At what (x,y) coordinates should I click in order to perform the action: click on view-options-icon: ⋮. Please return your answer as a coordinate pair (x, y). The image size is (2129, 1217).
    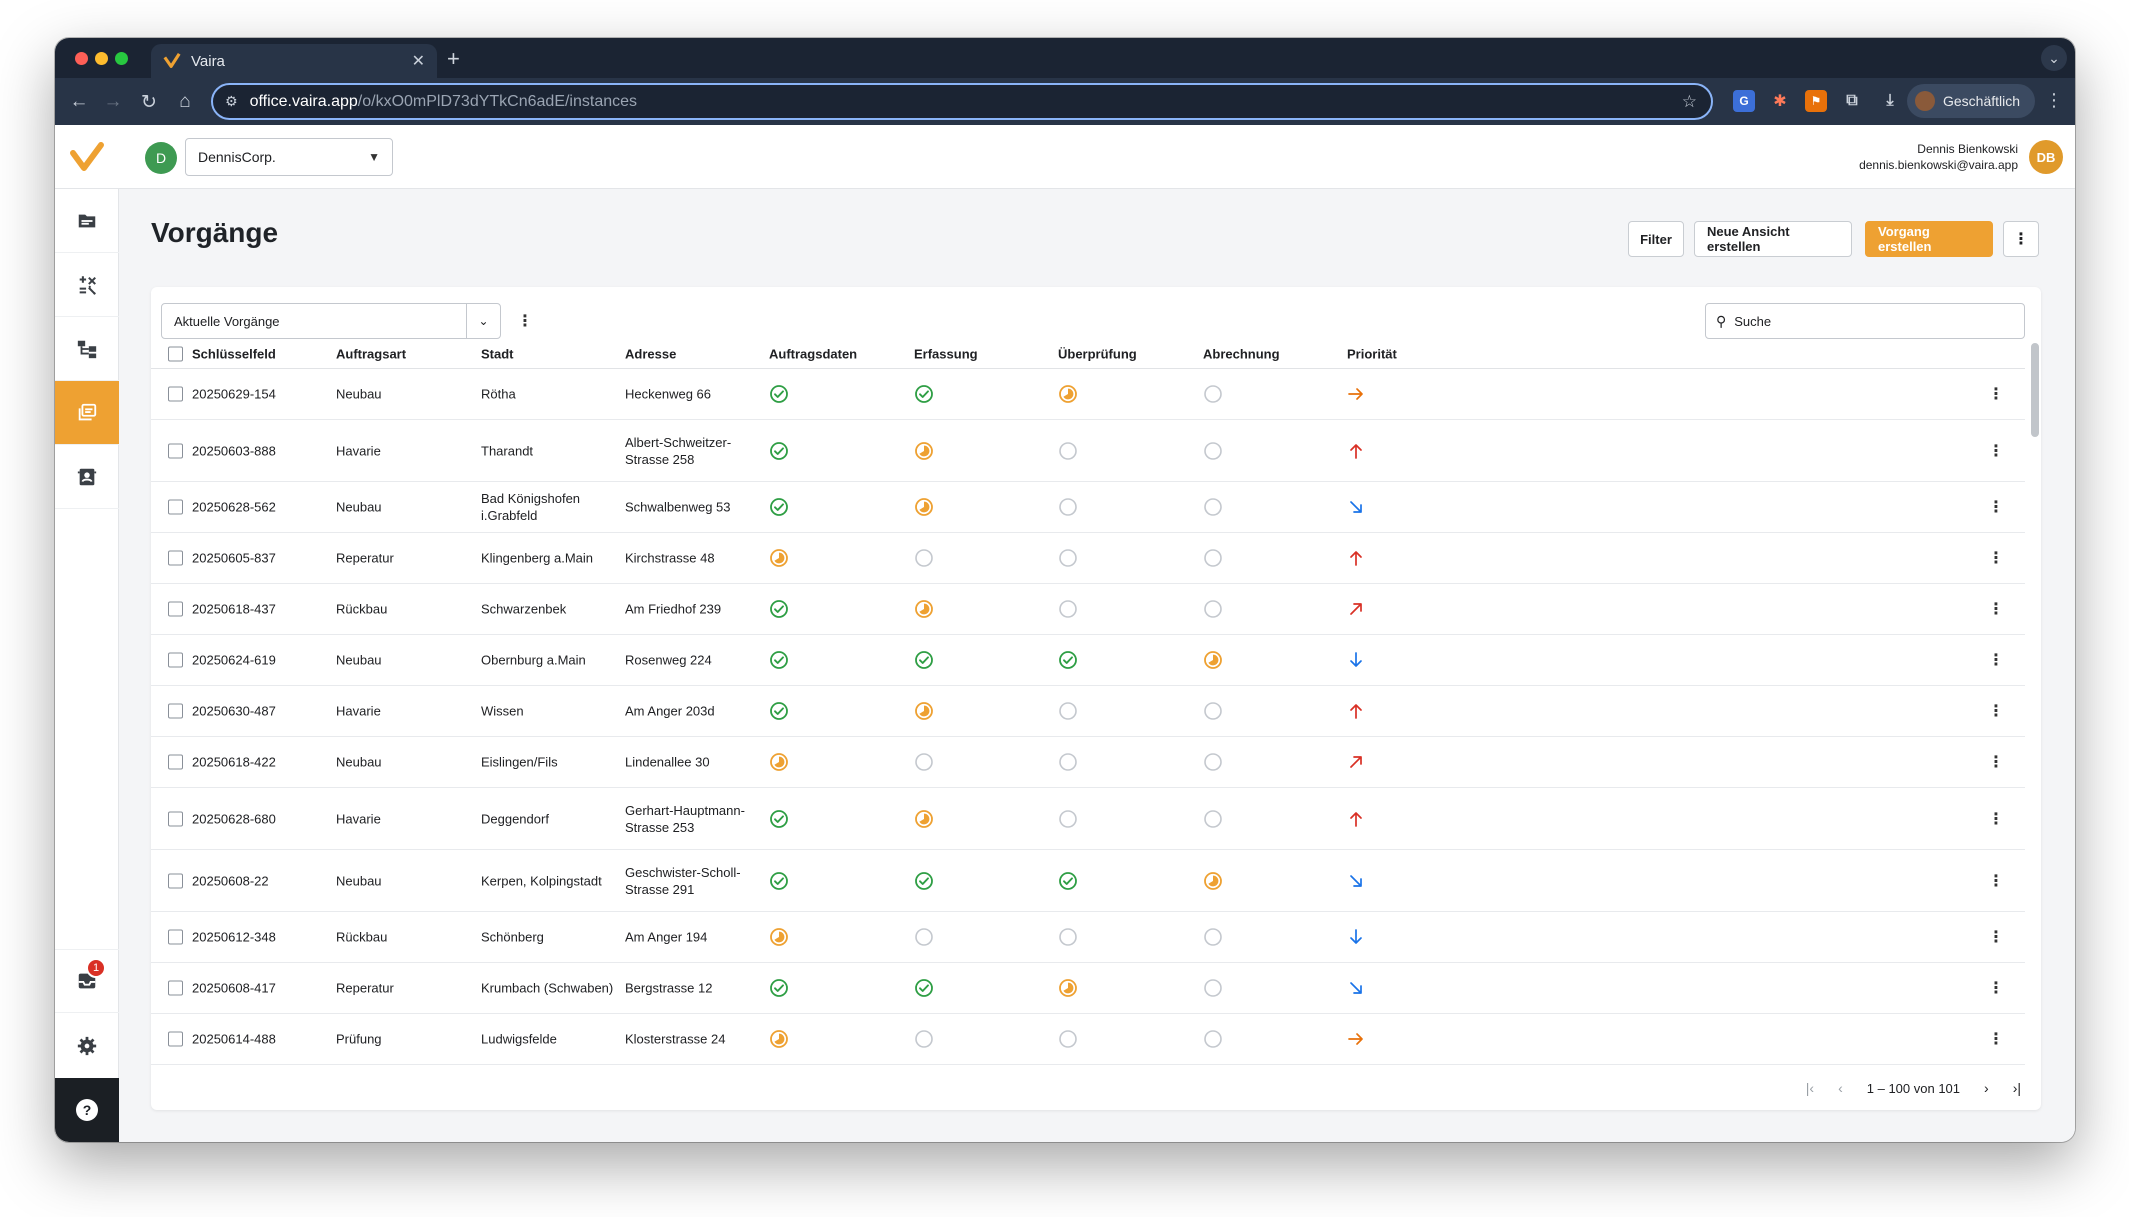
    Looking at the image, I should click on (525, 321).